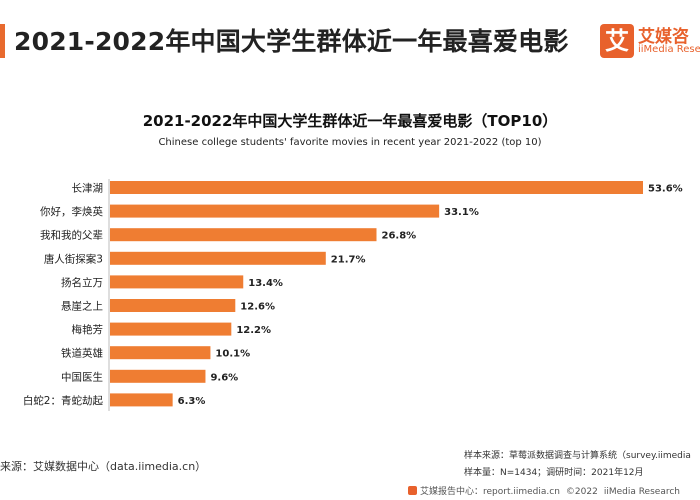 This screenshot has height=500, width=700. I want to click on value-label: 12.2%, so click(253, 330).